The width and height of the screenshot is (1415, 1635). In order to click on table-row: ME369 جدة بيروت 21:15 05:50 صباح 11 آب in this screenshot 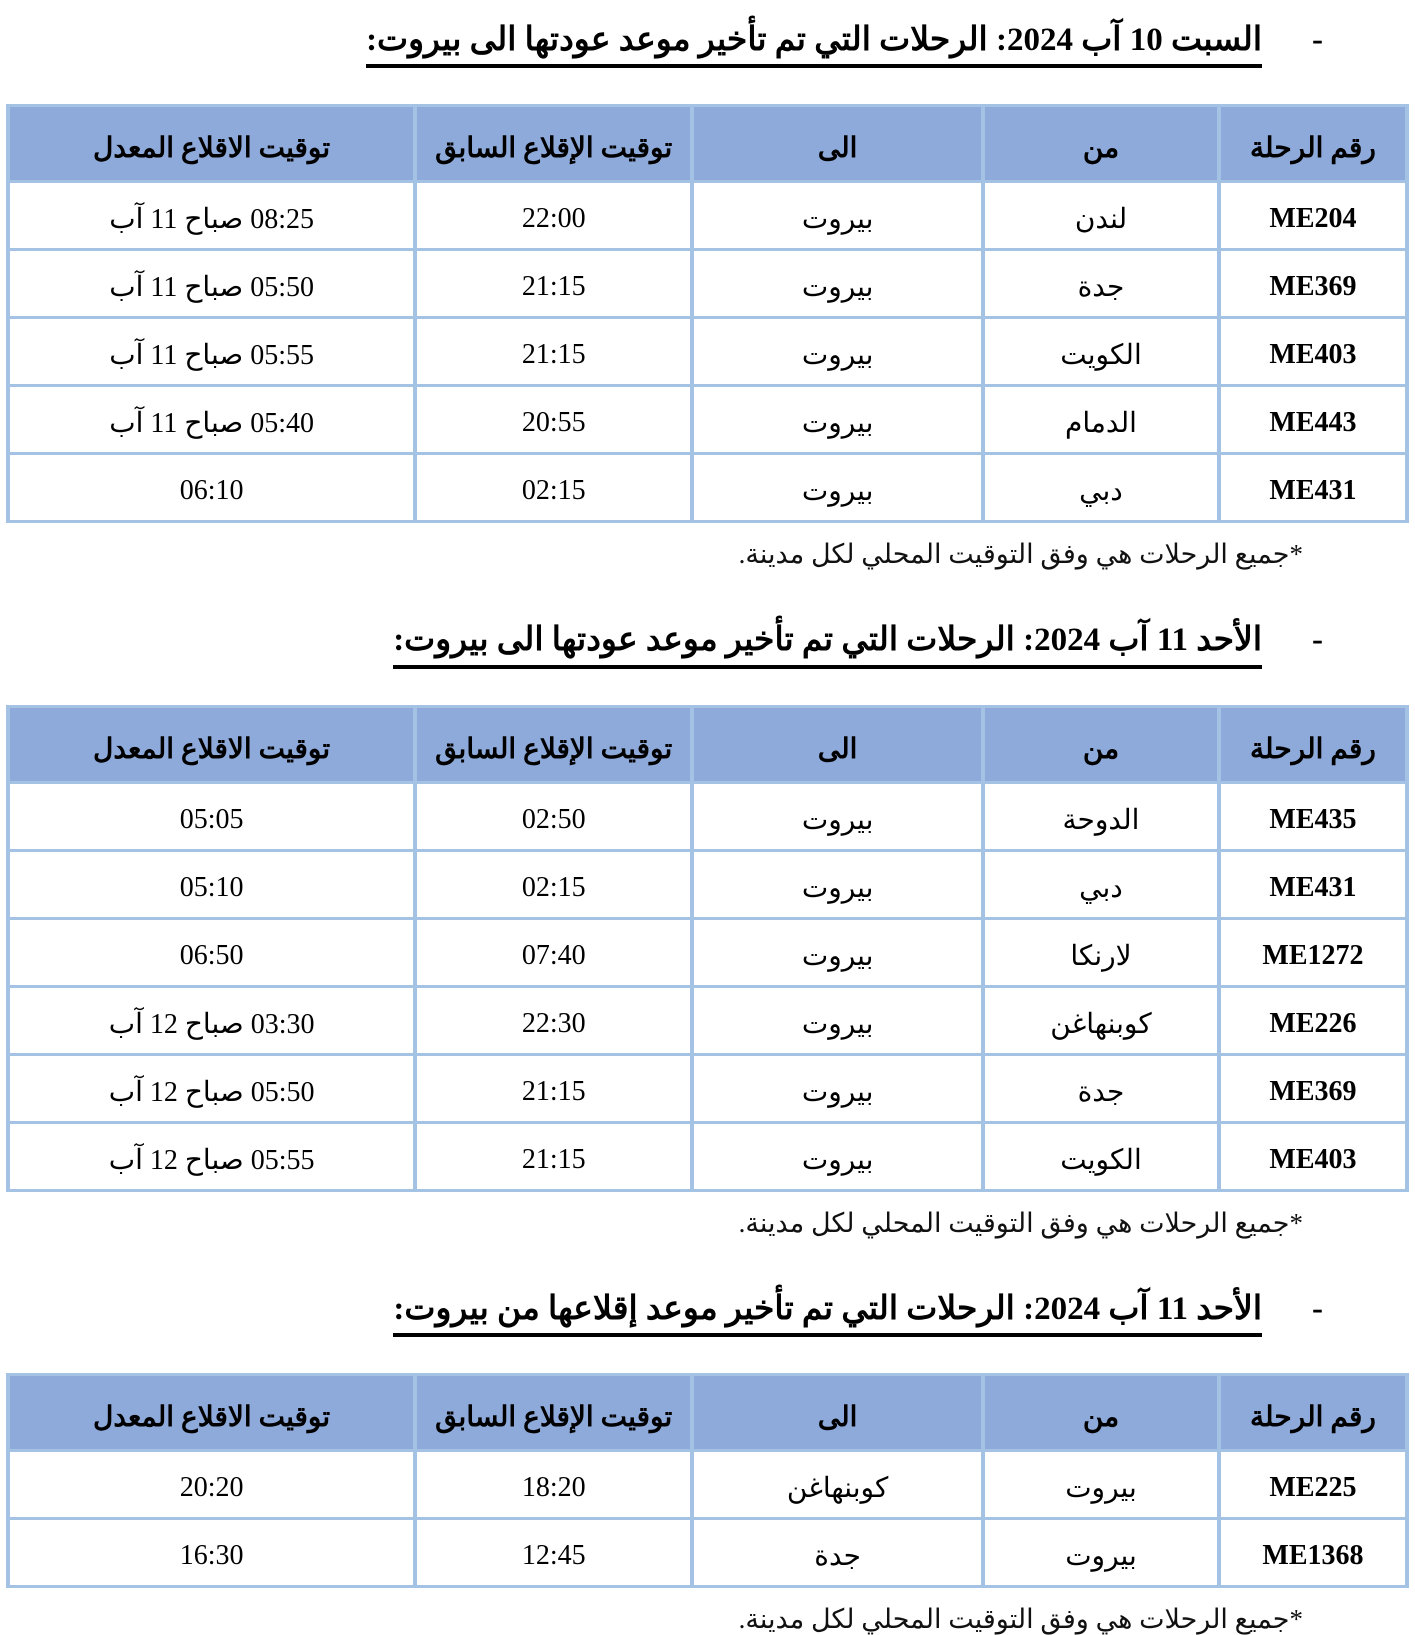, I will do `click(707, 284)`.